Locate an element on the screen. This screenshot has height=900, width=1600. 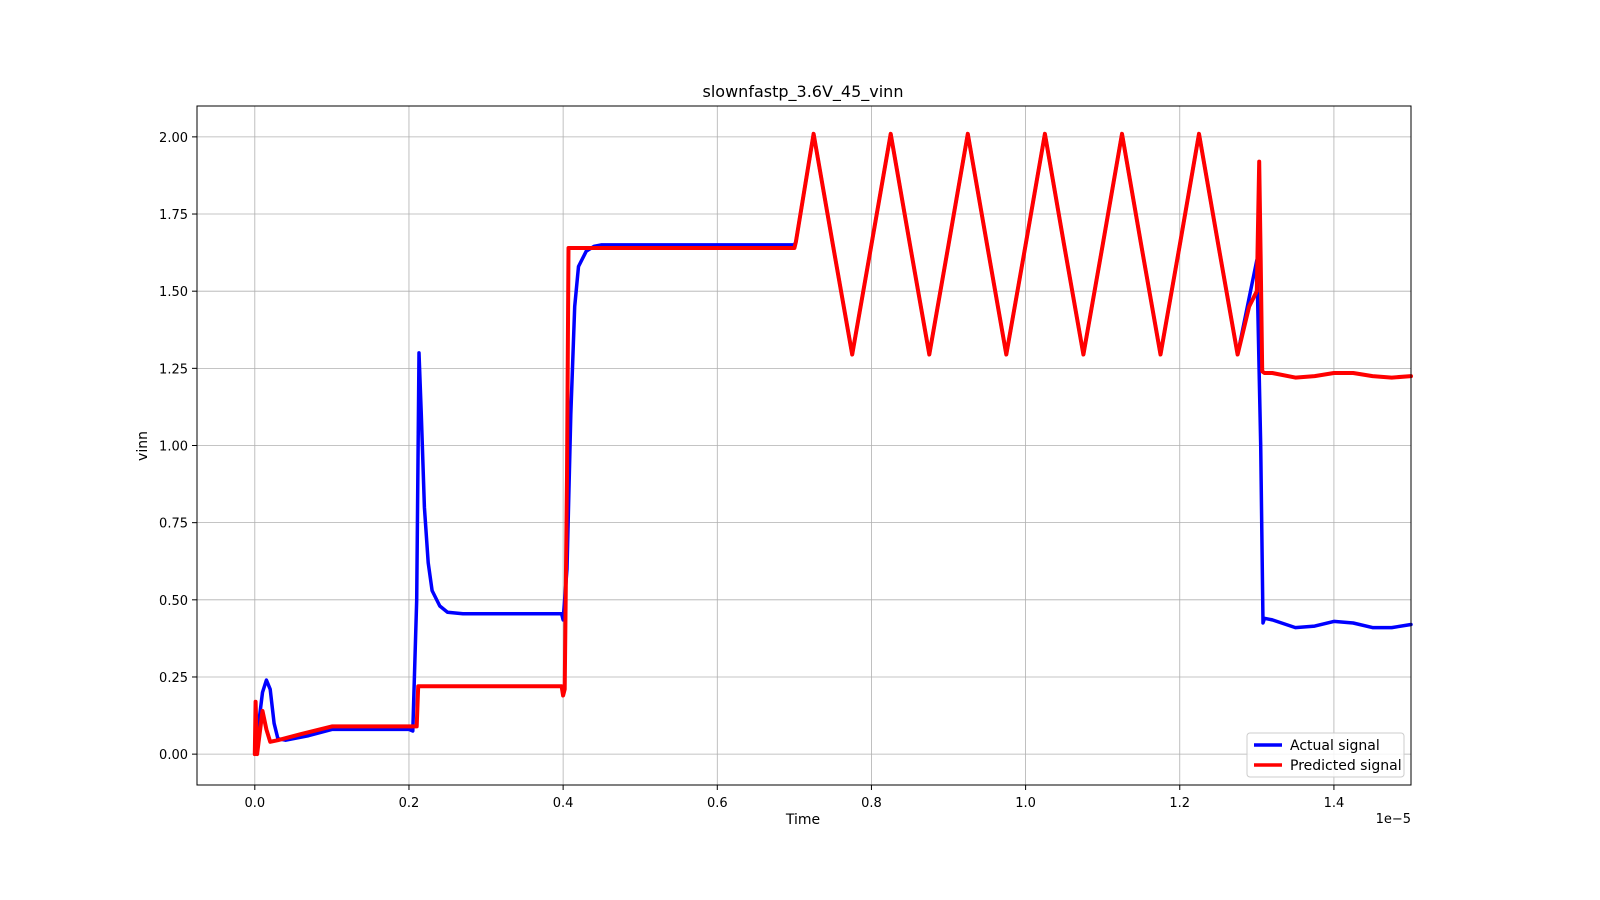
legend-label-predicted: Predicted signal is located at coordinates (1346, 766).